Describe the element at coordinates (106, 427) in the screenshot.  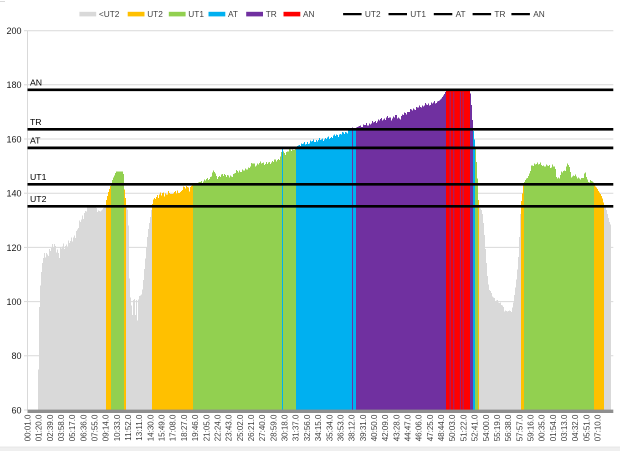
I see `svg-text: 09:14.0` at that location.